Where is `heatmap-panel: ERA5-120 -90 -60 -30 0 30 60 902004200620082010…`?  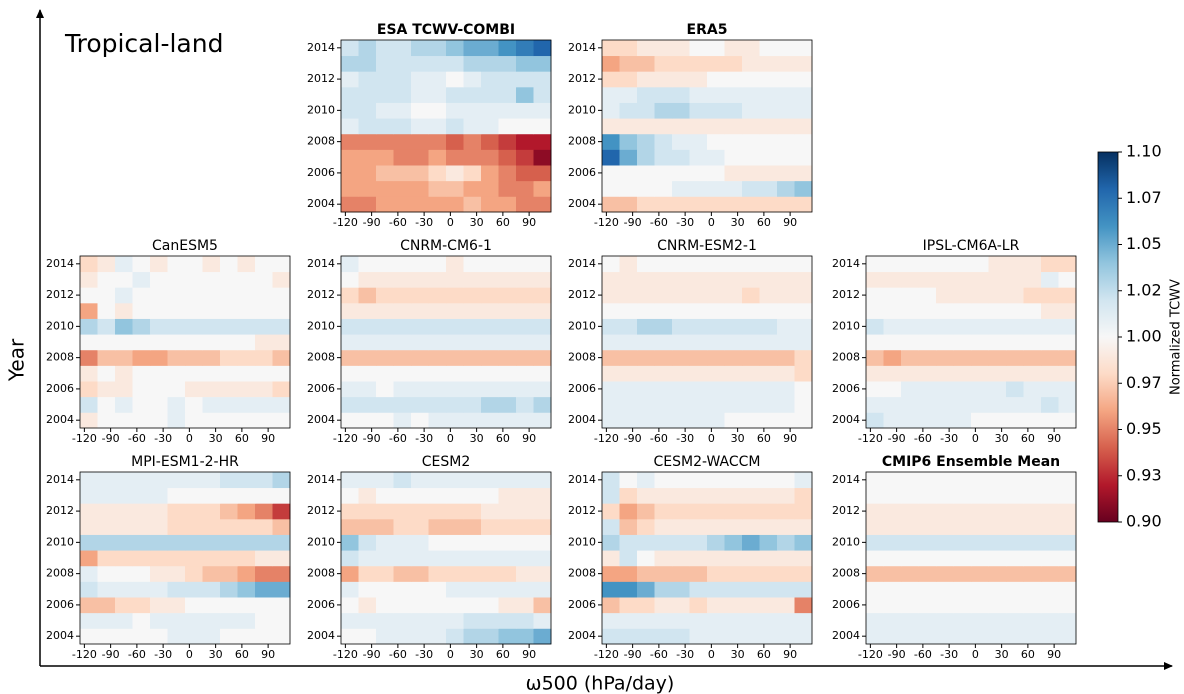
heatmap-panel: ERA5-120 -90 -60 -30 0 30 60 902004200620082010… is located at coordinates (690, 125).